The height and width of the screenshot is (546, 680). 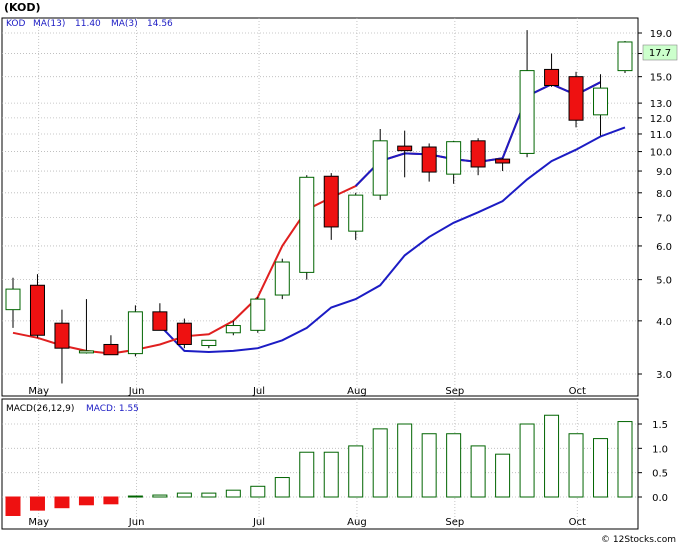 I want to click on x-tick-label: Oct, so click(x=577, y=391).